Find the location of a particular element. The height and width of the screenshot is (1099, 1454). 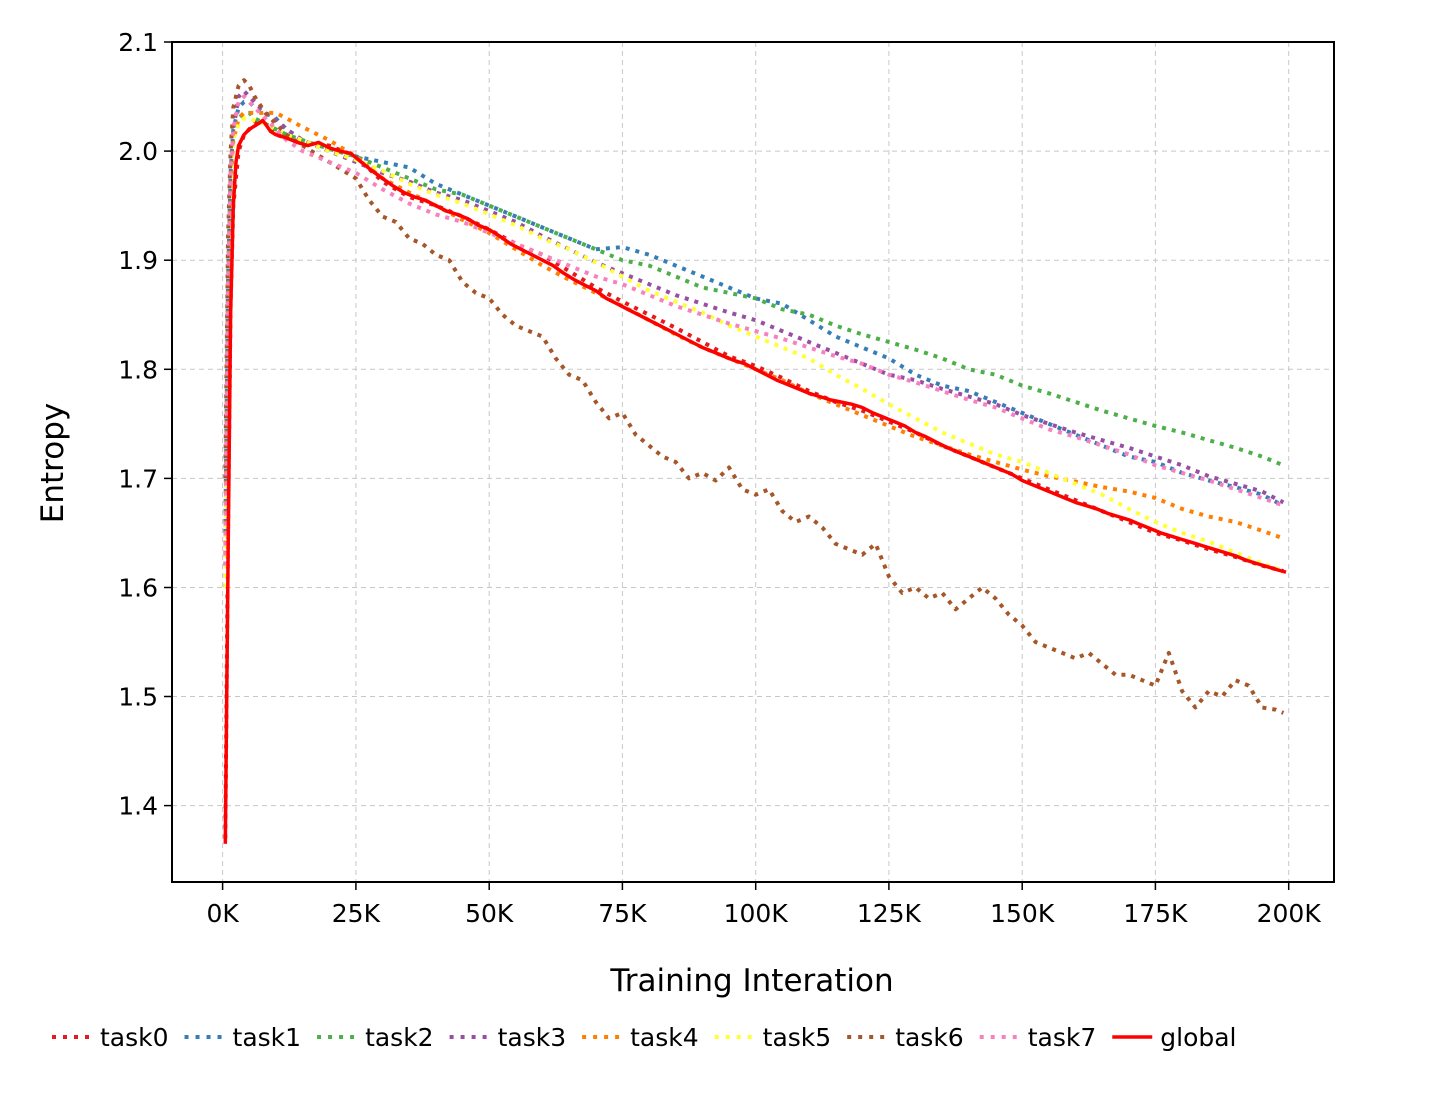

legend-item-task1: task1 is located at coordinates (243, 1037).